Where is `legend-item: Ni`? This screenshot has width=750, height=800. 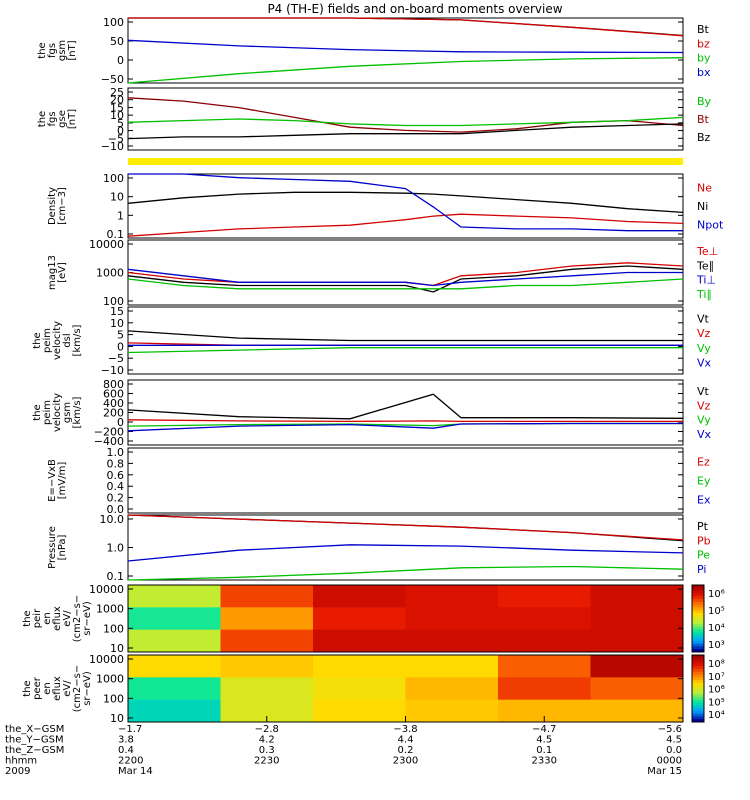
legend-item: Ni is located at coordinates (702, 206).